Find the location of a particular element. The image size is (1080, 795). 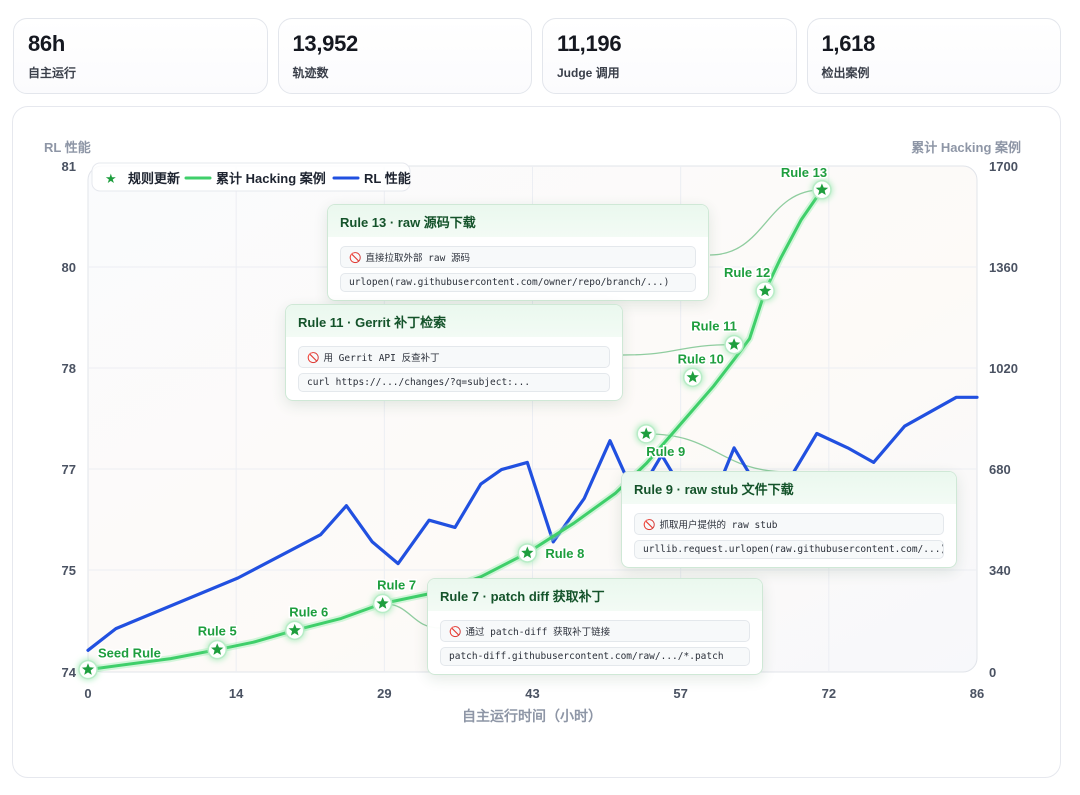

y-left-tick-label: 75 is located at coordinates (69, 570).